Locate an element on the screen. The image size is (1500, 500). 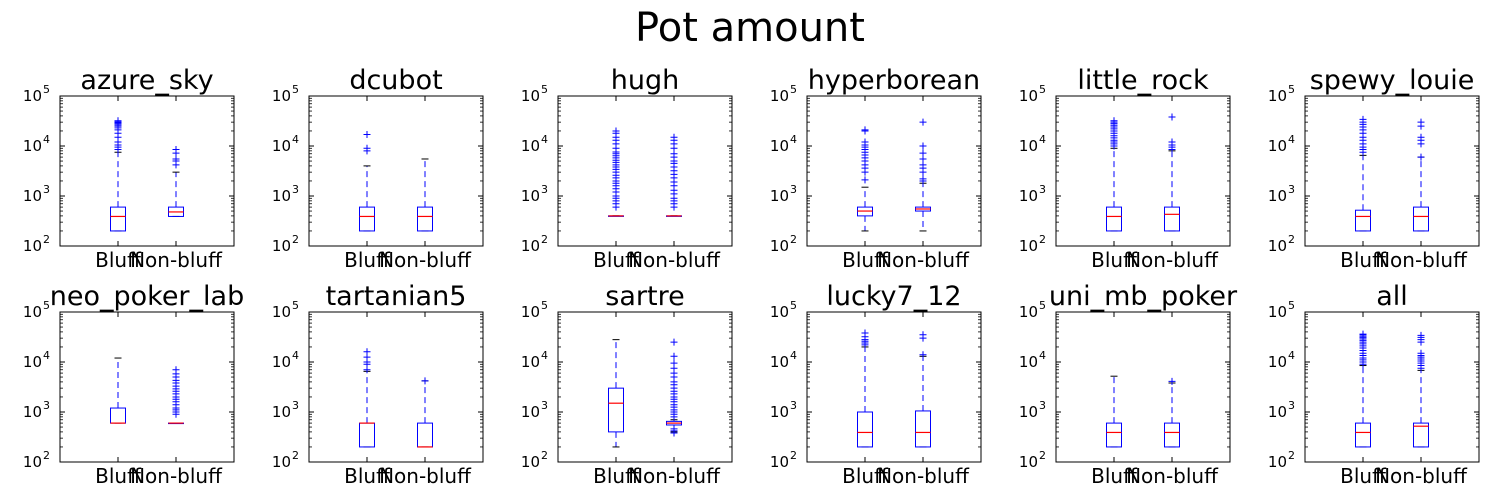
panel-title: uni_mb_poker is located at coordinates (1143, 296).